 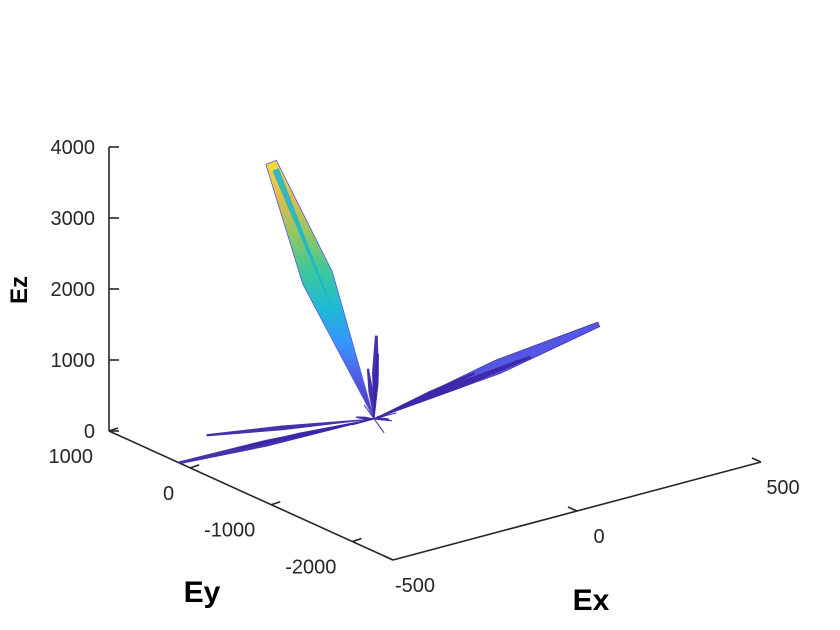 What do you see at coordinates (229, 531) in the screenshot?
I see `ey-tick-label: -1000` at bounding box center [229, 531].